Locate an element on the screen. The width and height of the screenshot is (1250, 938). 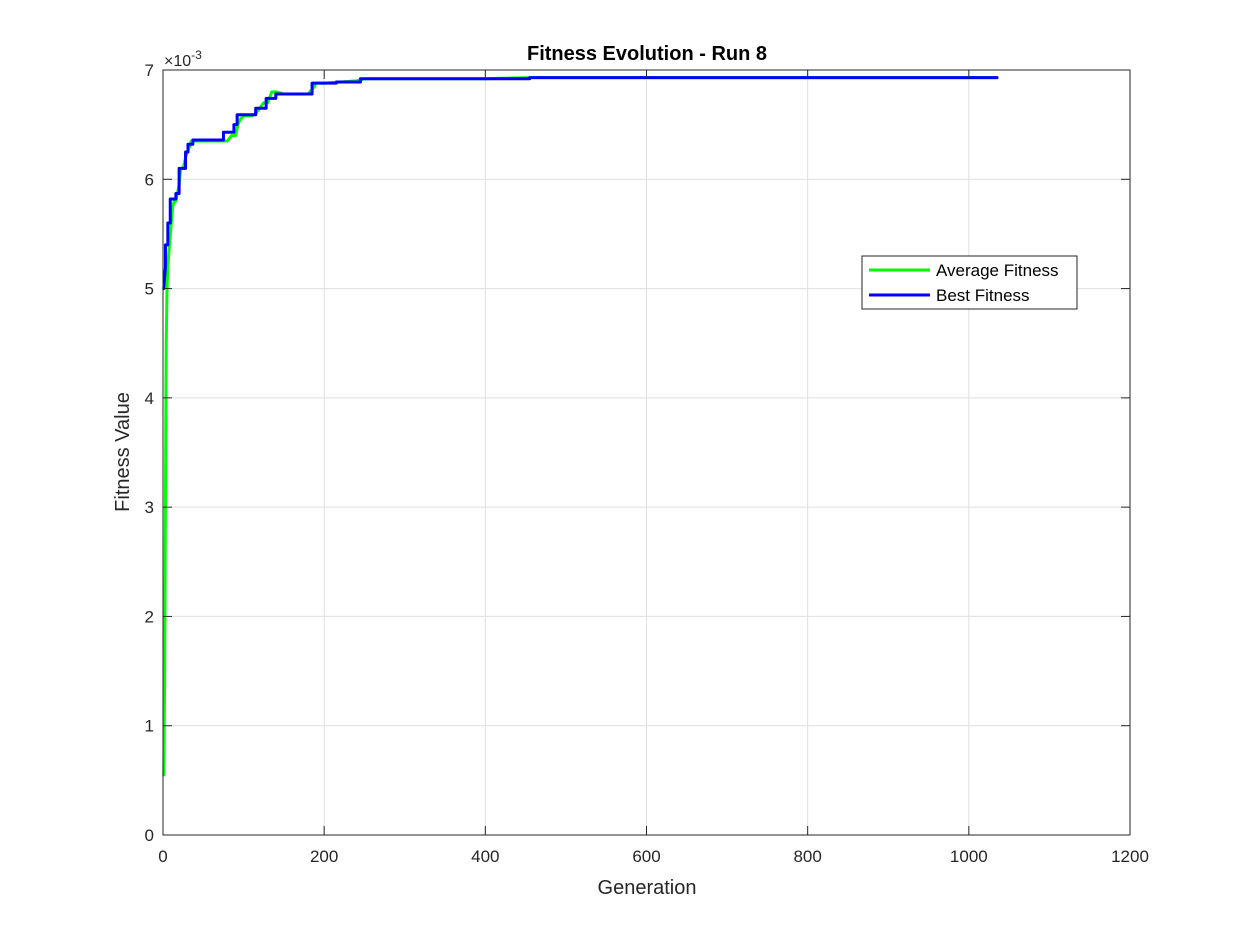
y-tick-label: 3 is located at coordinates (149, 507).